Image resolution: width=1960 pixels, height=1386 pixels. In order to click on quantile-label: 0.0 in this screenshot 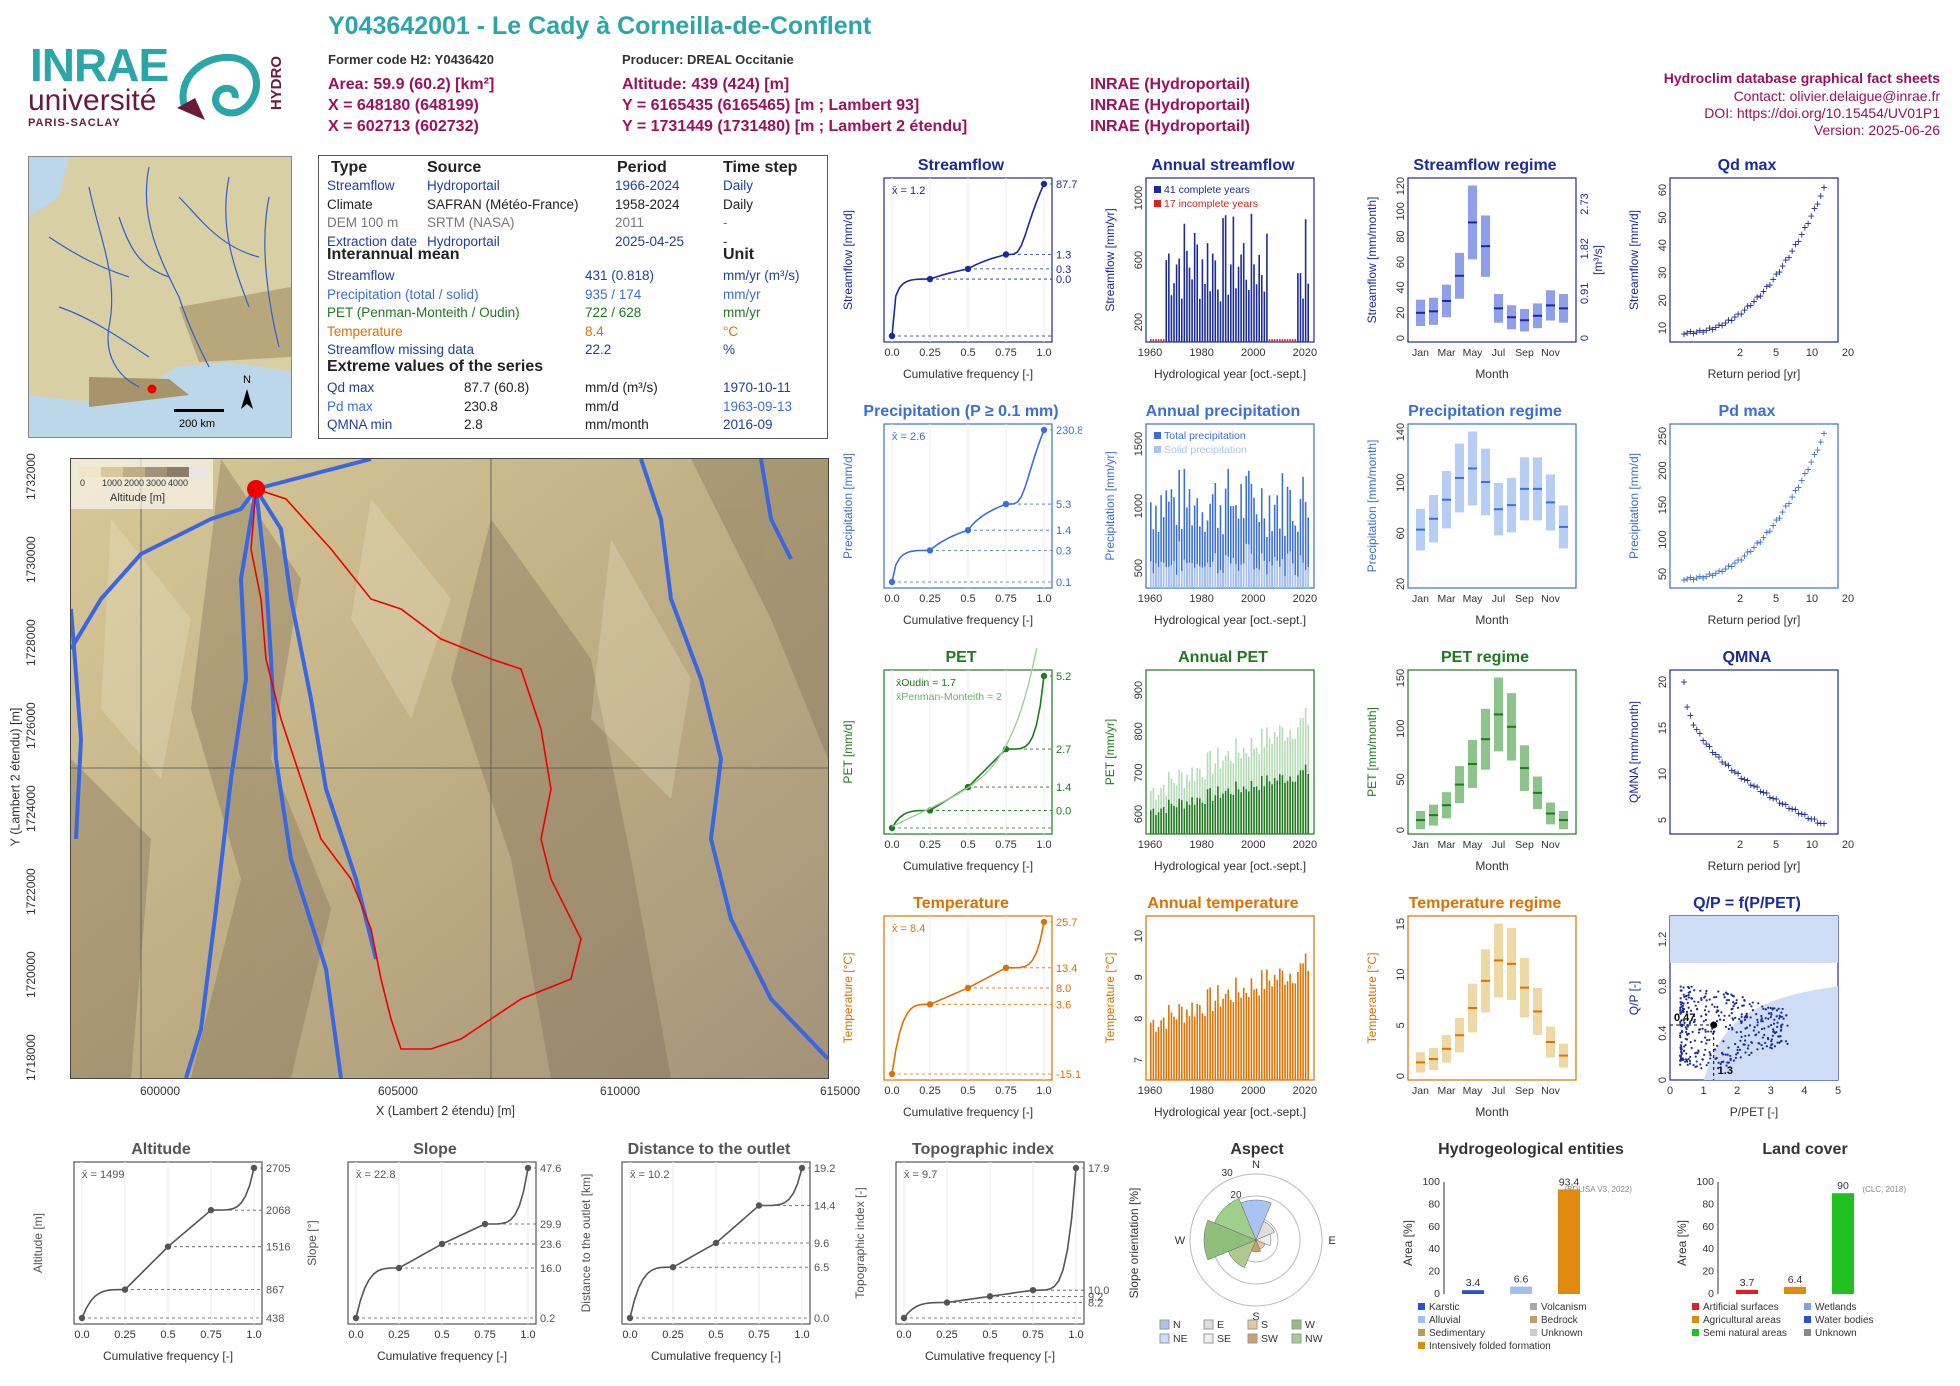, I will do `click(821, 1319)`.